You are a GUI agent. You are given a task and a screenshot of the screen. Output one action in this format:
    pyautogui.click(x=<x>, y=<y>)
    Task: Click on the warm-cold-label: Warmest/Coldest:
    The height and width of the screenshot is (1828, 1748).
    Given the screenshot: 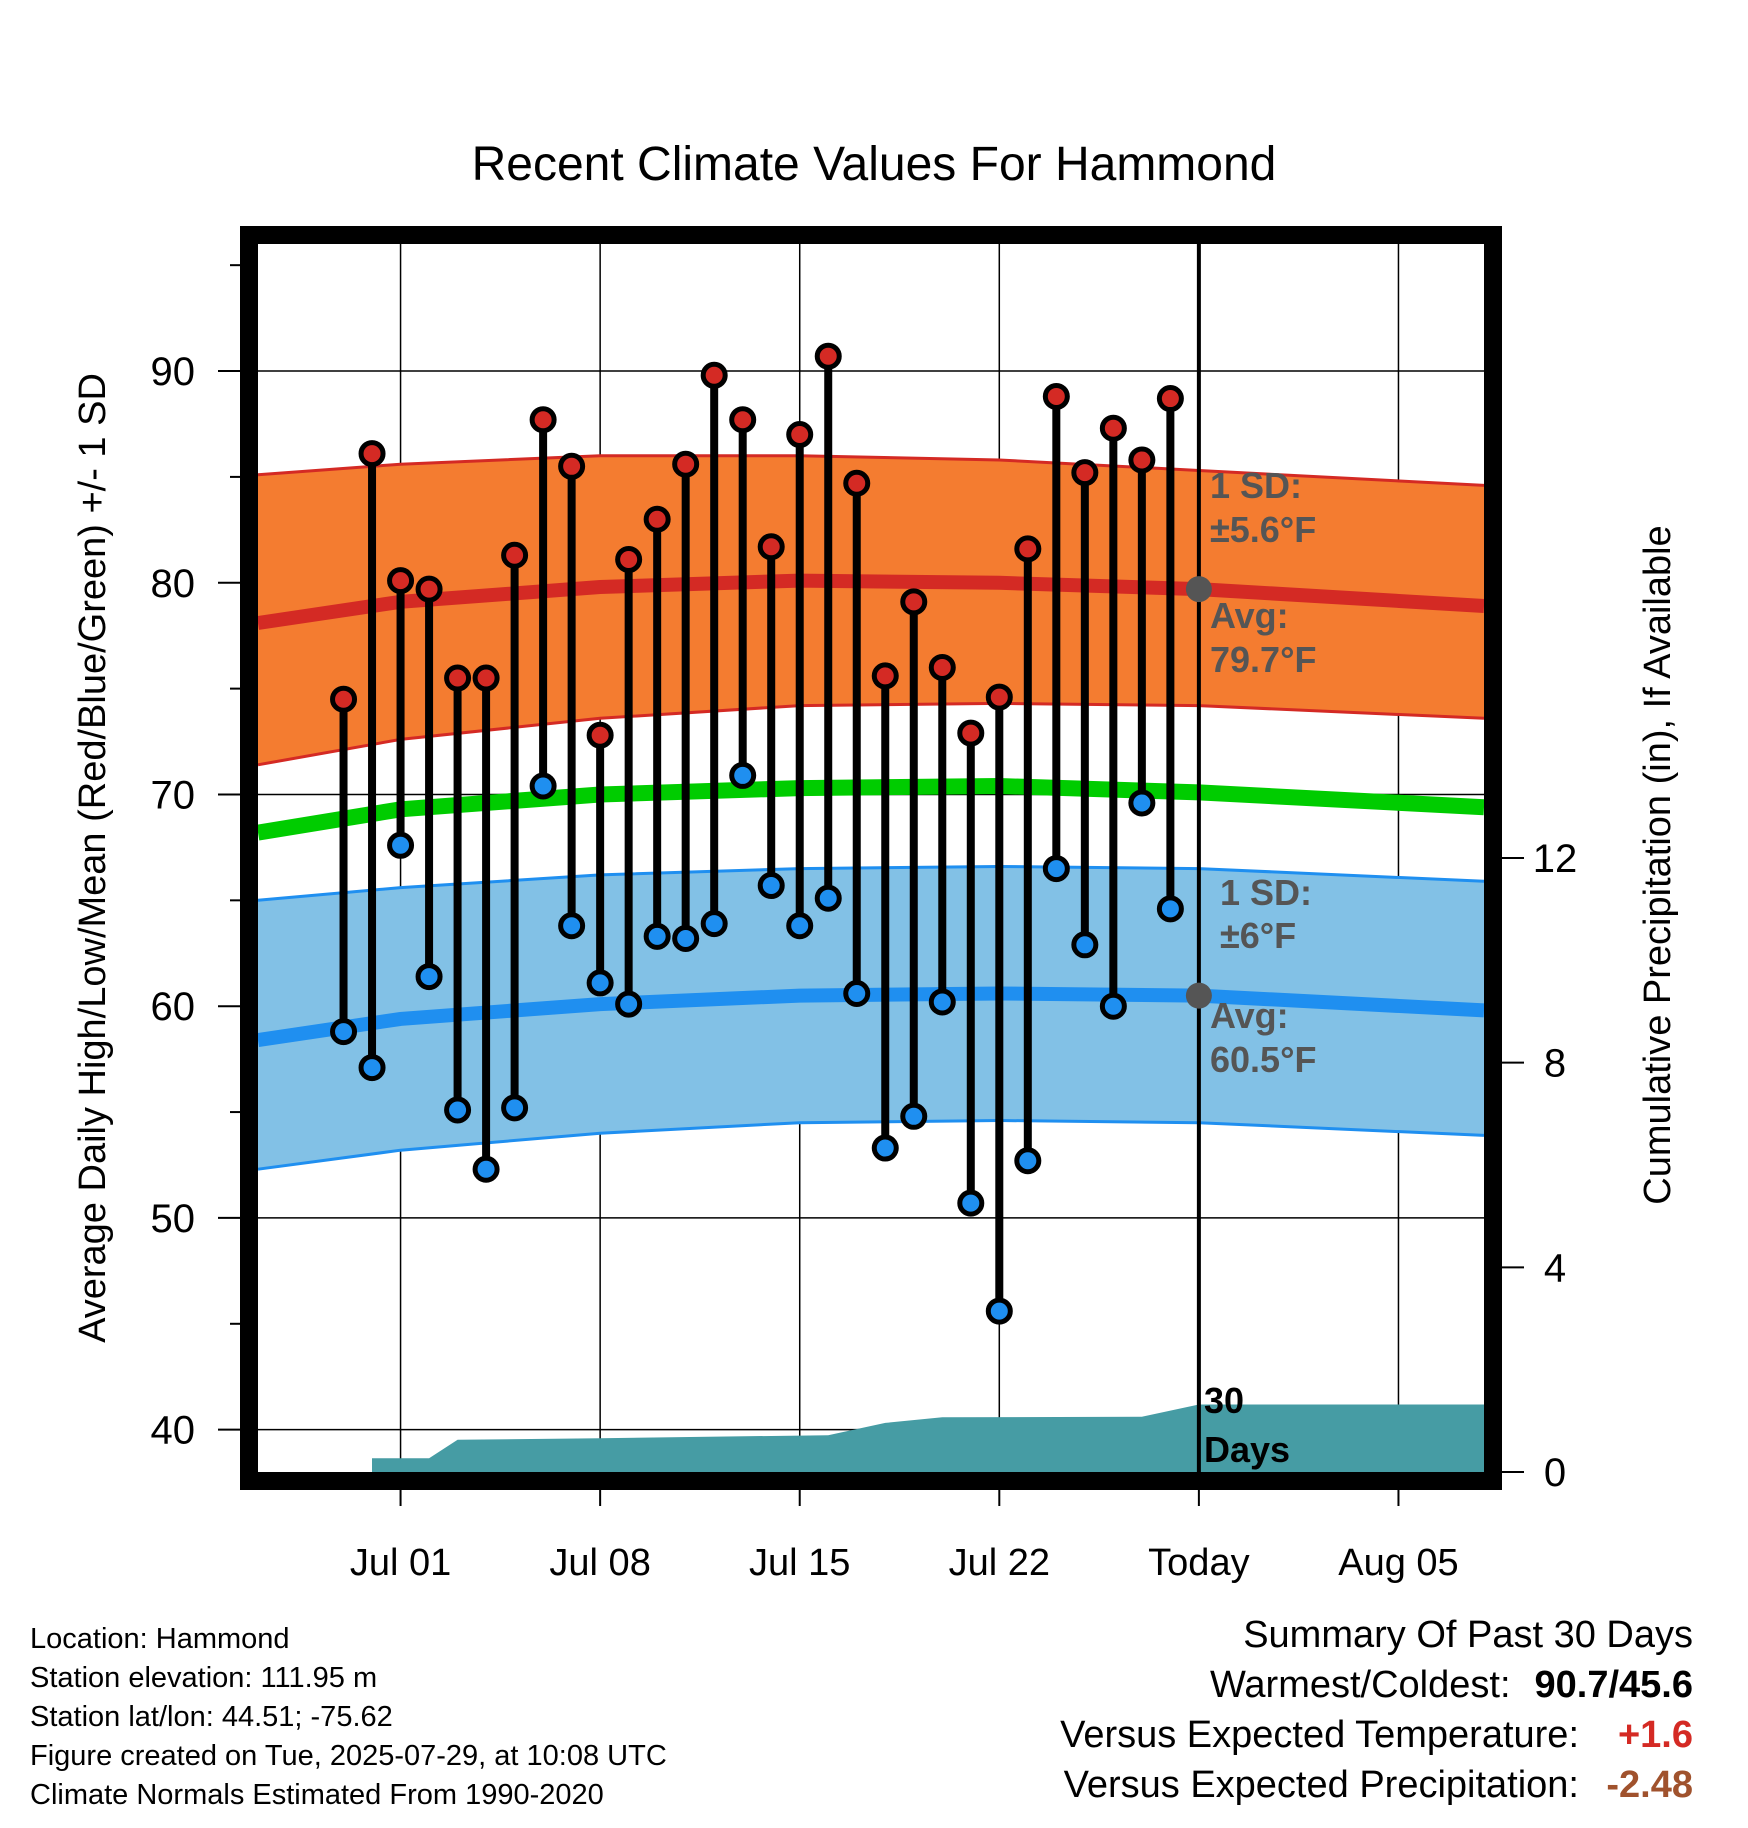 What is the action you would take?
    pyautogui.click(x=1360, y=1685)
    